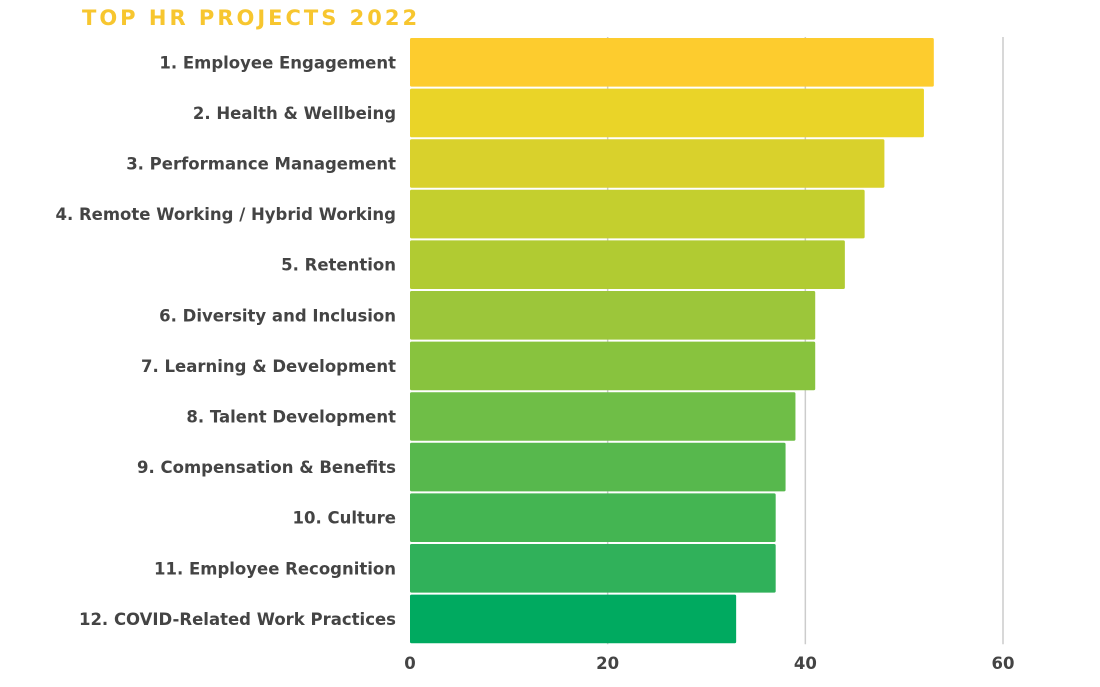  Describe the element at coordinates (251, 18) in the screenshot. I see `chart-title: TOP HR PROJECTS 2022` at that location.